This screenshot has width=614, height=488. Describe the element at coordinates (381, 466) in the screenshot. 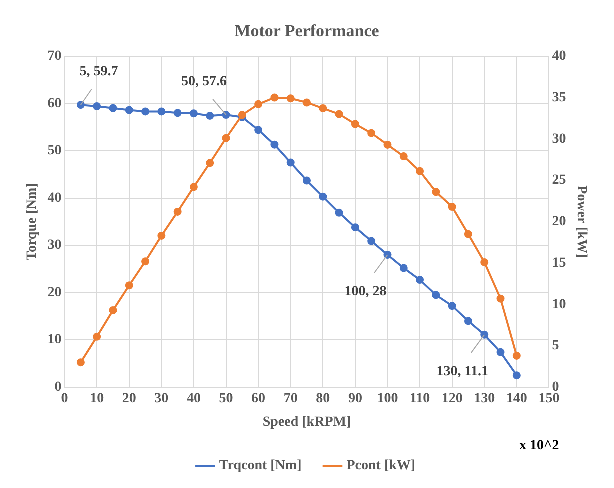

I see `legend-label: Pcont [kW]` at that location.